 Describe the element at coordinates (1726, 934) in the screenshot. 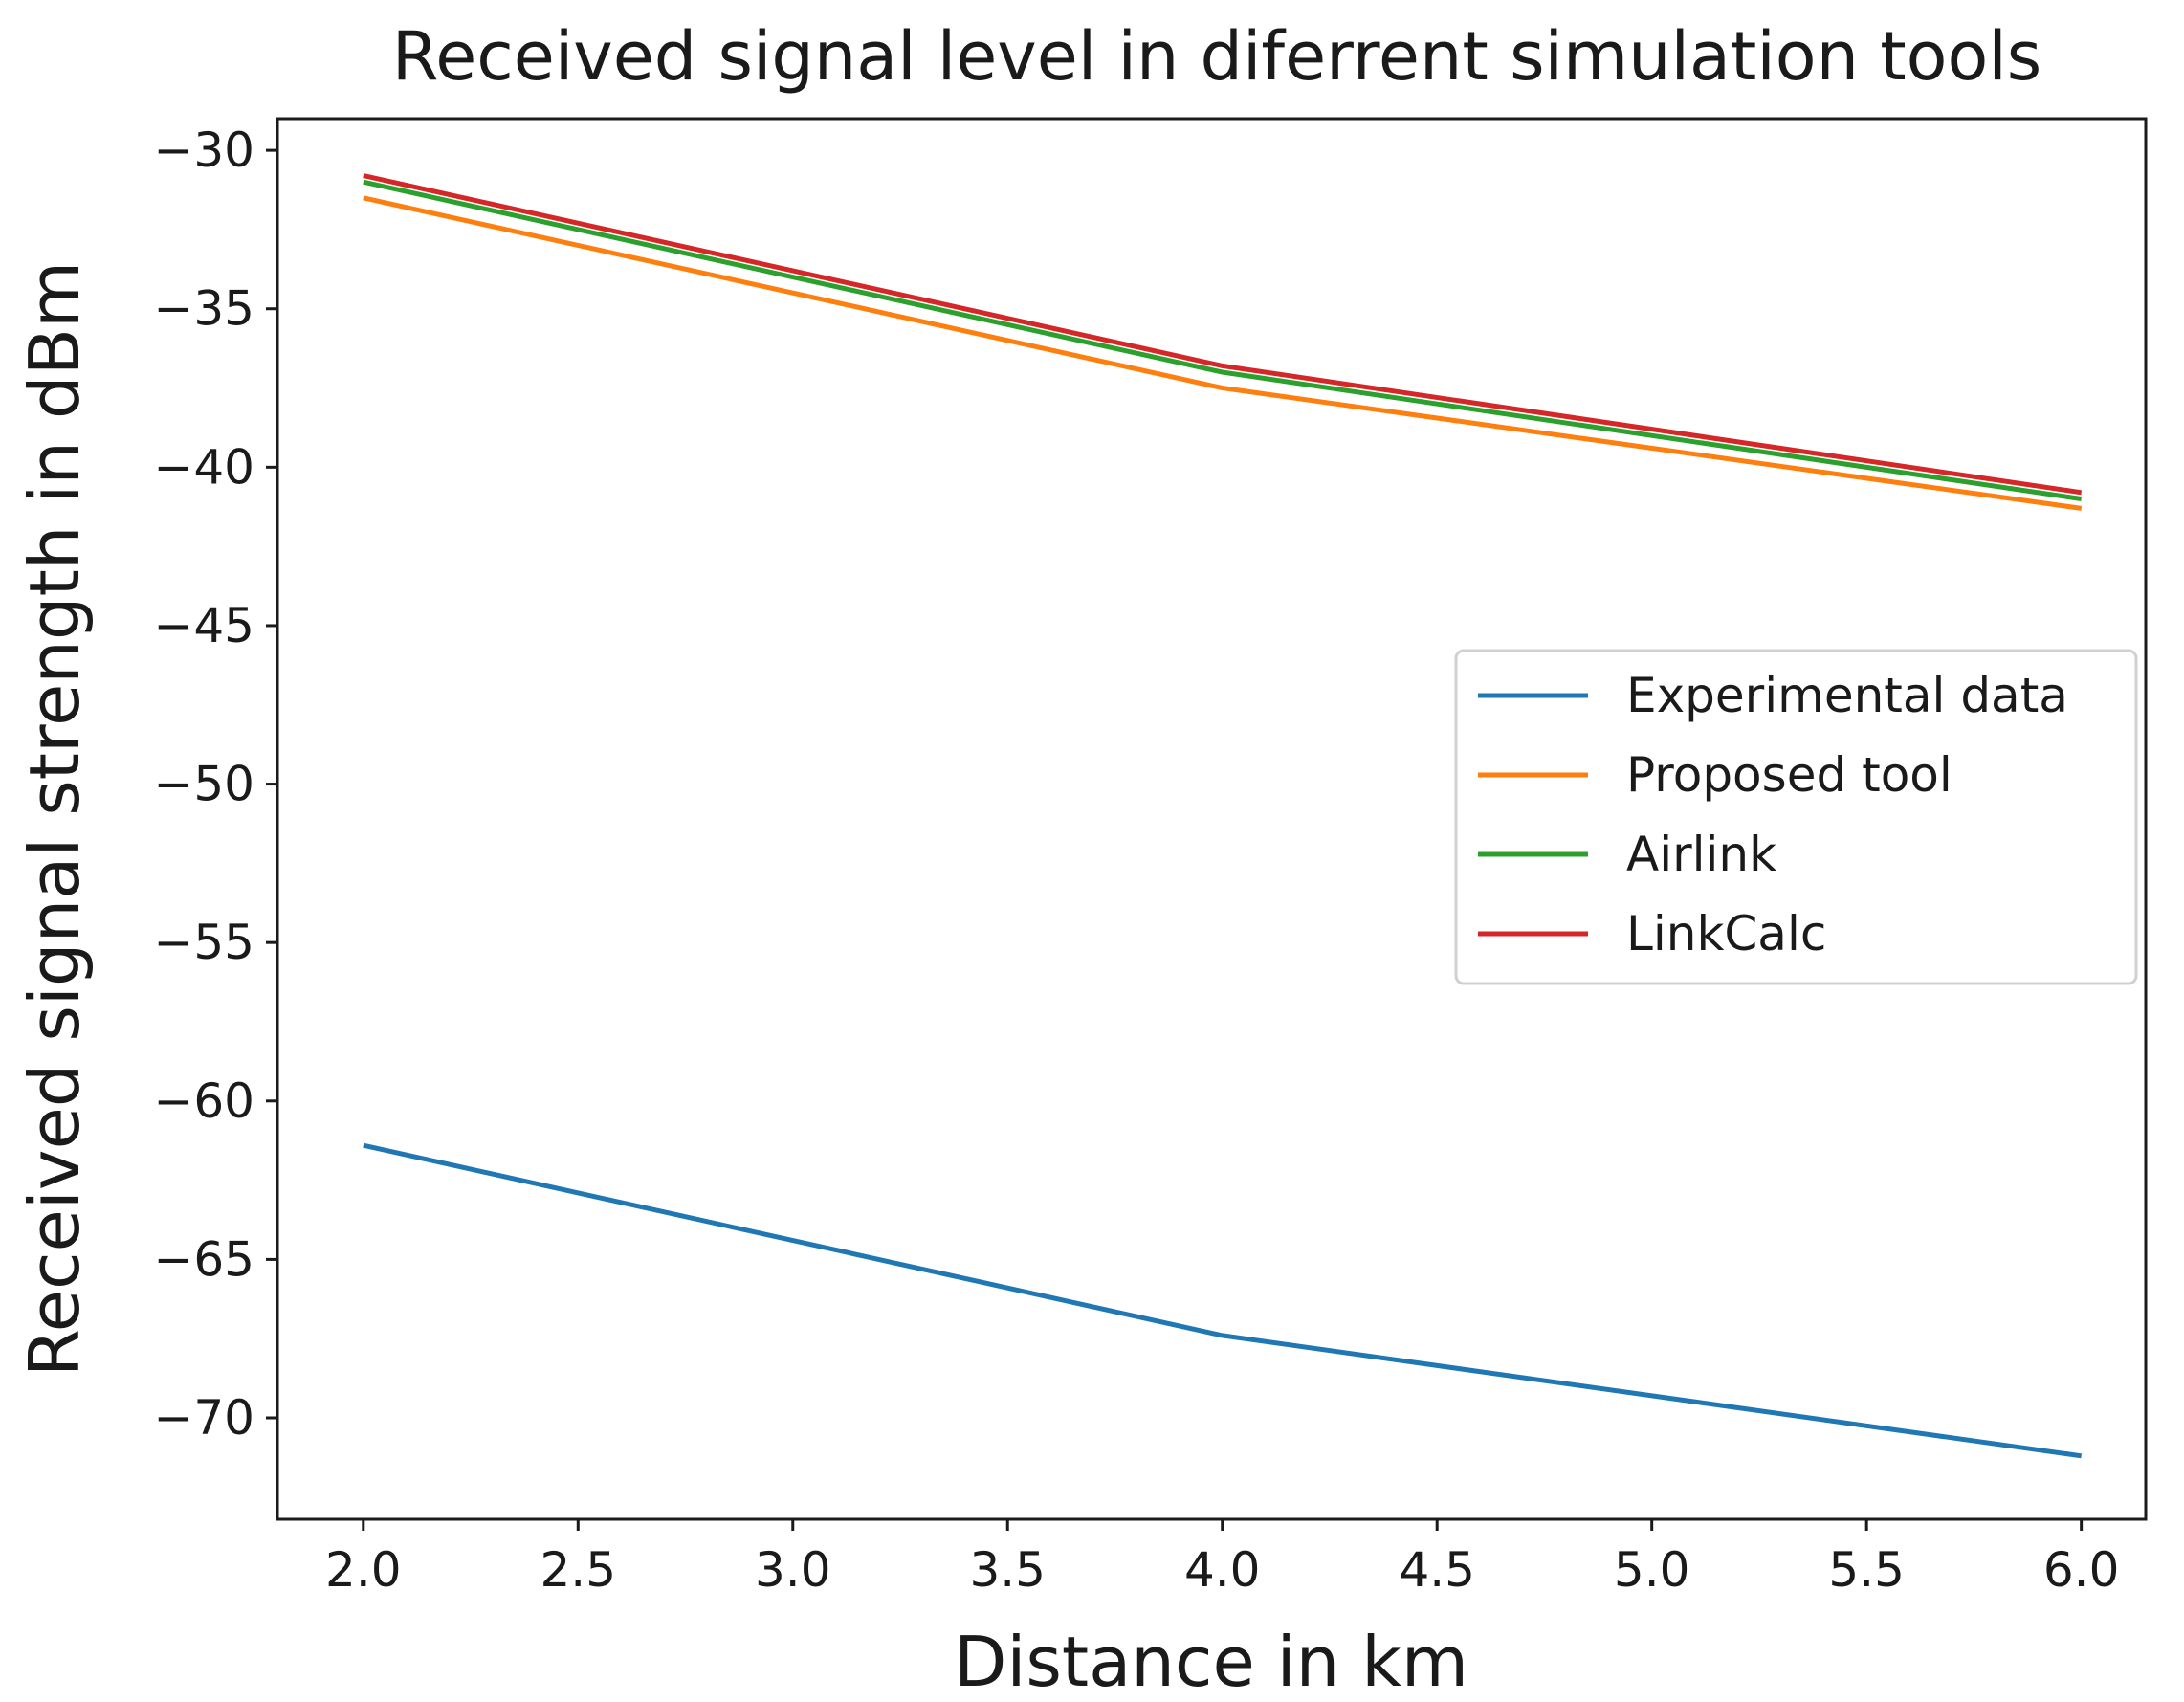

I see `legend-label-linkcalc: LinkCalc` at that location.